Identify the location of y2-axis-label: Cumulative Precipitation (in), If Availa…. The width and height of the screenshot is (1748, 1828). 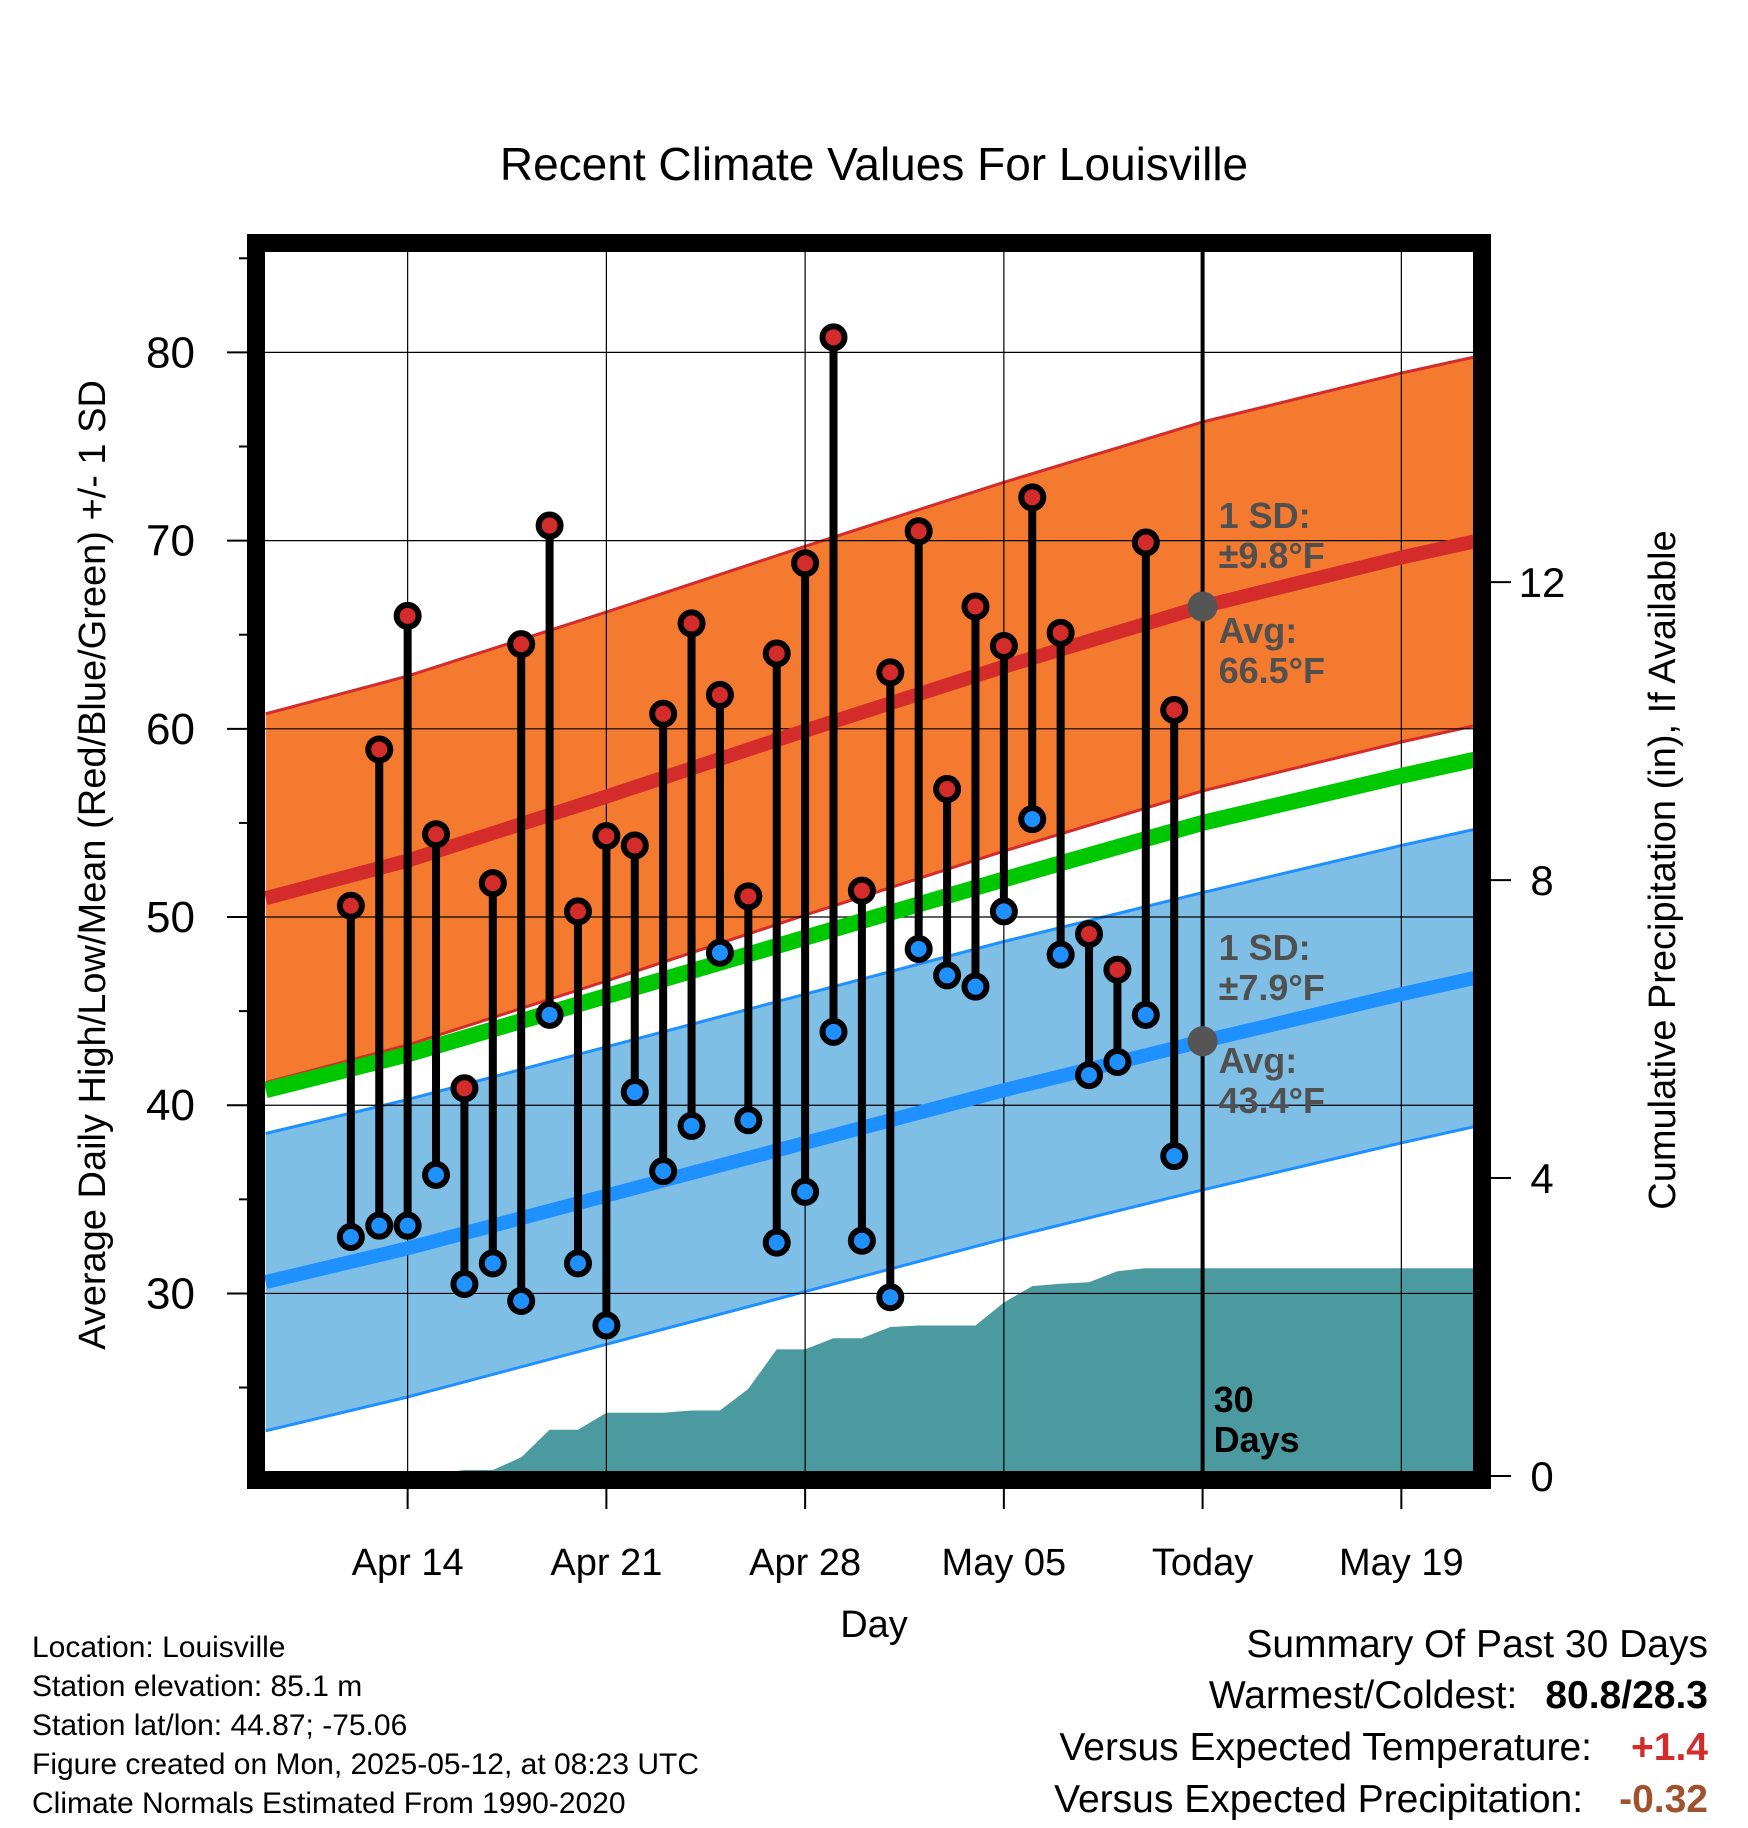
(1663, 869).